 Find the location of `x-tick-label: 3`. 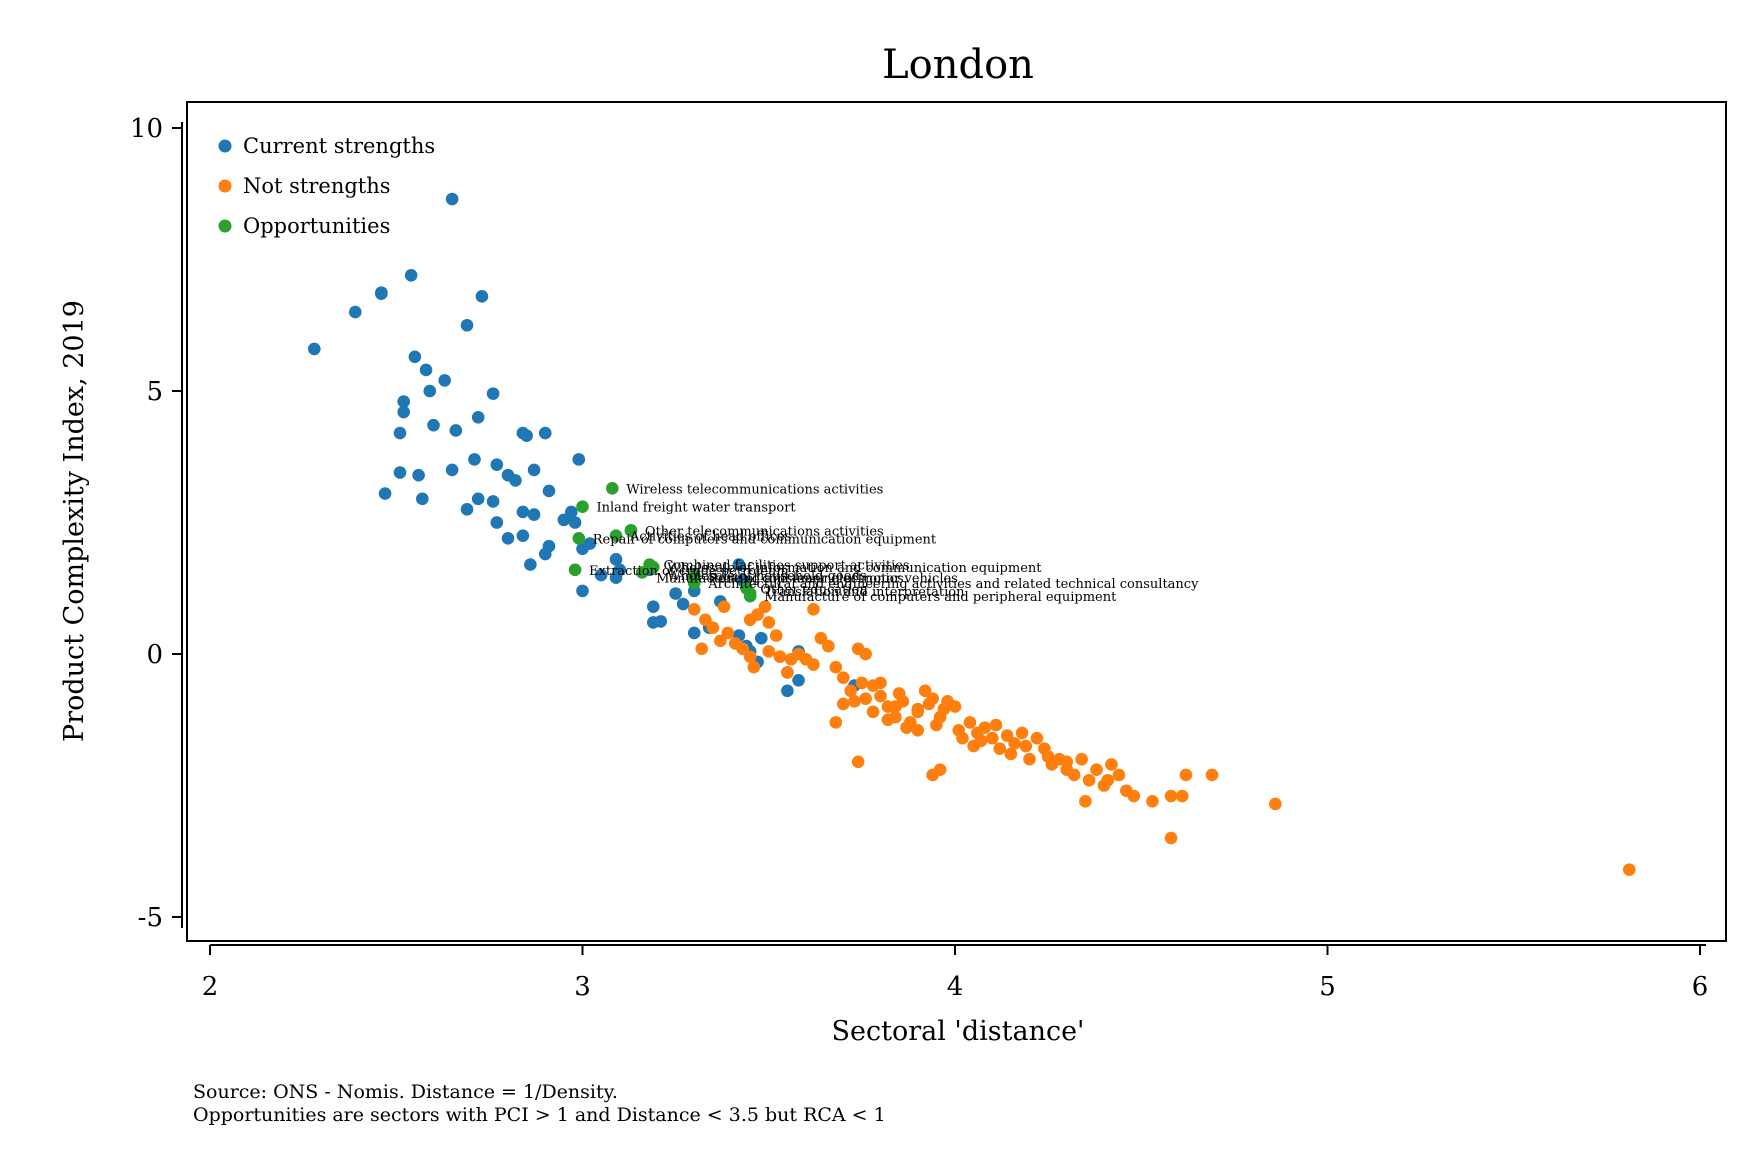

x-tick-label: 3 is located at coordinates (582, 987).